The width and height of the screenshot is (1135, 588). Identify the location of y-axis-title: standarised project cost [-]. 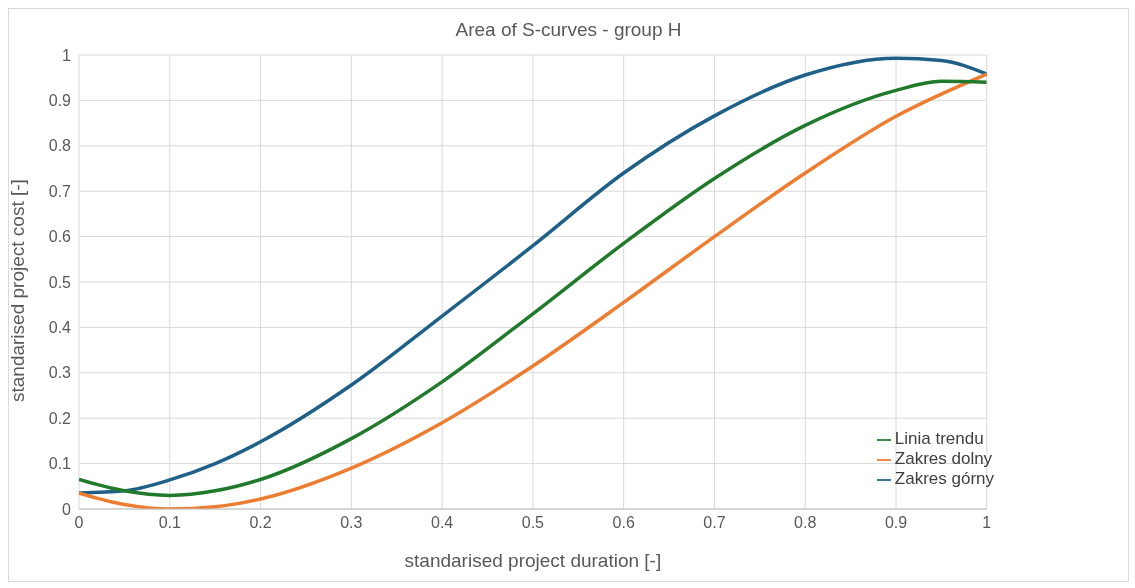
(17, 290).